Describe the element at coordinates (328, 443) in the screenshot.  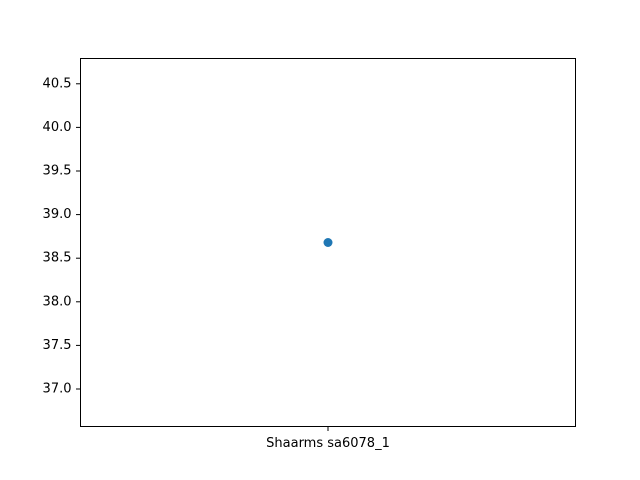
I see `x-tick-label: Shaarms sa6078_1` at that location.